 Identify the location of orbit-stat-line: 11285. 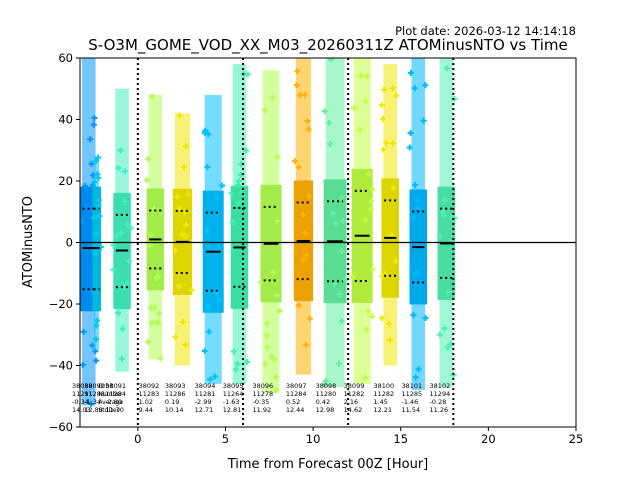
(411, 394).